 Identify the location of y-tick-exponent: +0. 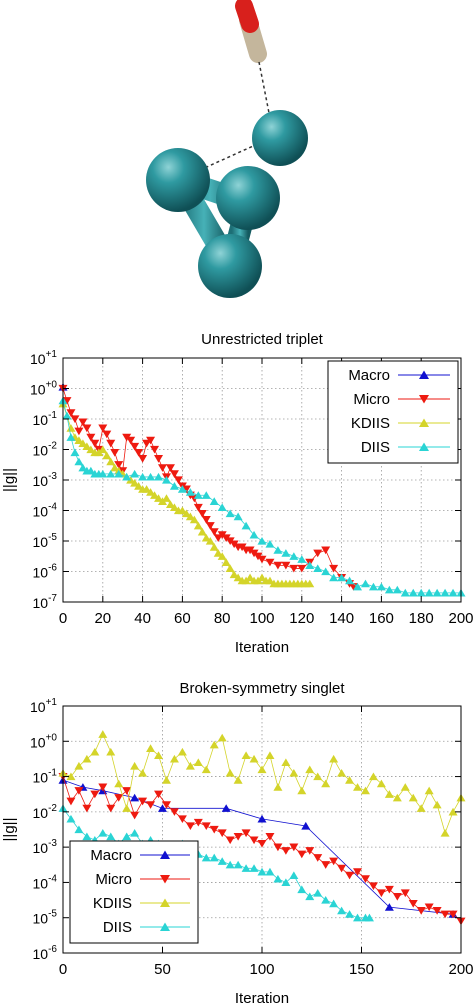
(52, 385).